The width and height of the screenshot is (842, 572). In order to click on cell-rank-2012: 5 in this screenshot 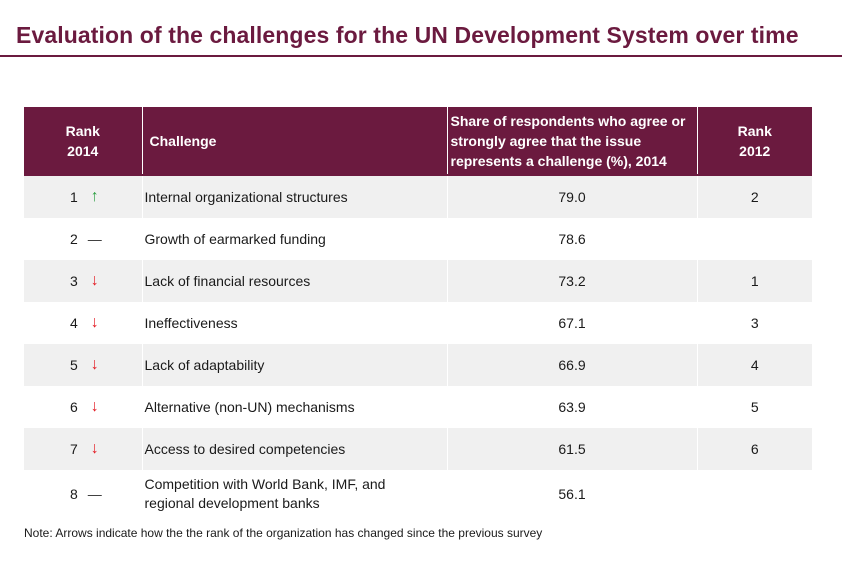, I will do `click(754, 407)`.